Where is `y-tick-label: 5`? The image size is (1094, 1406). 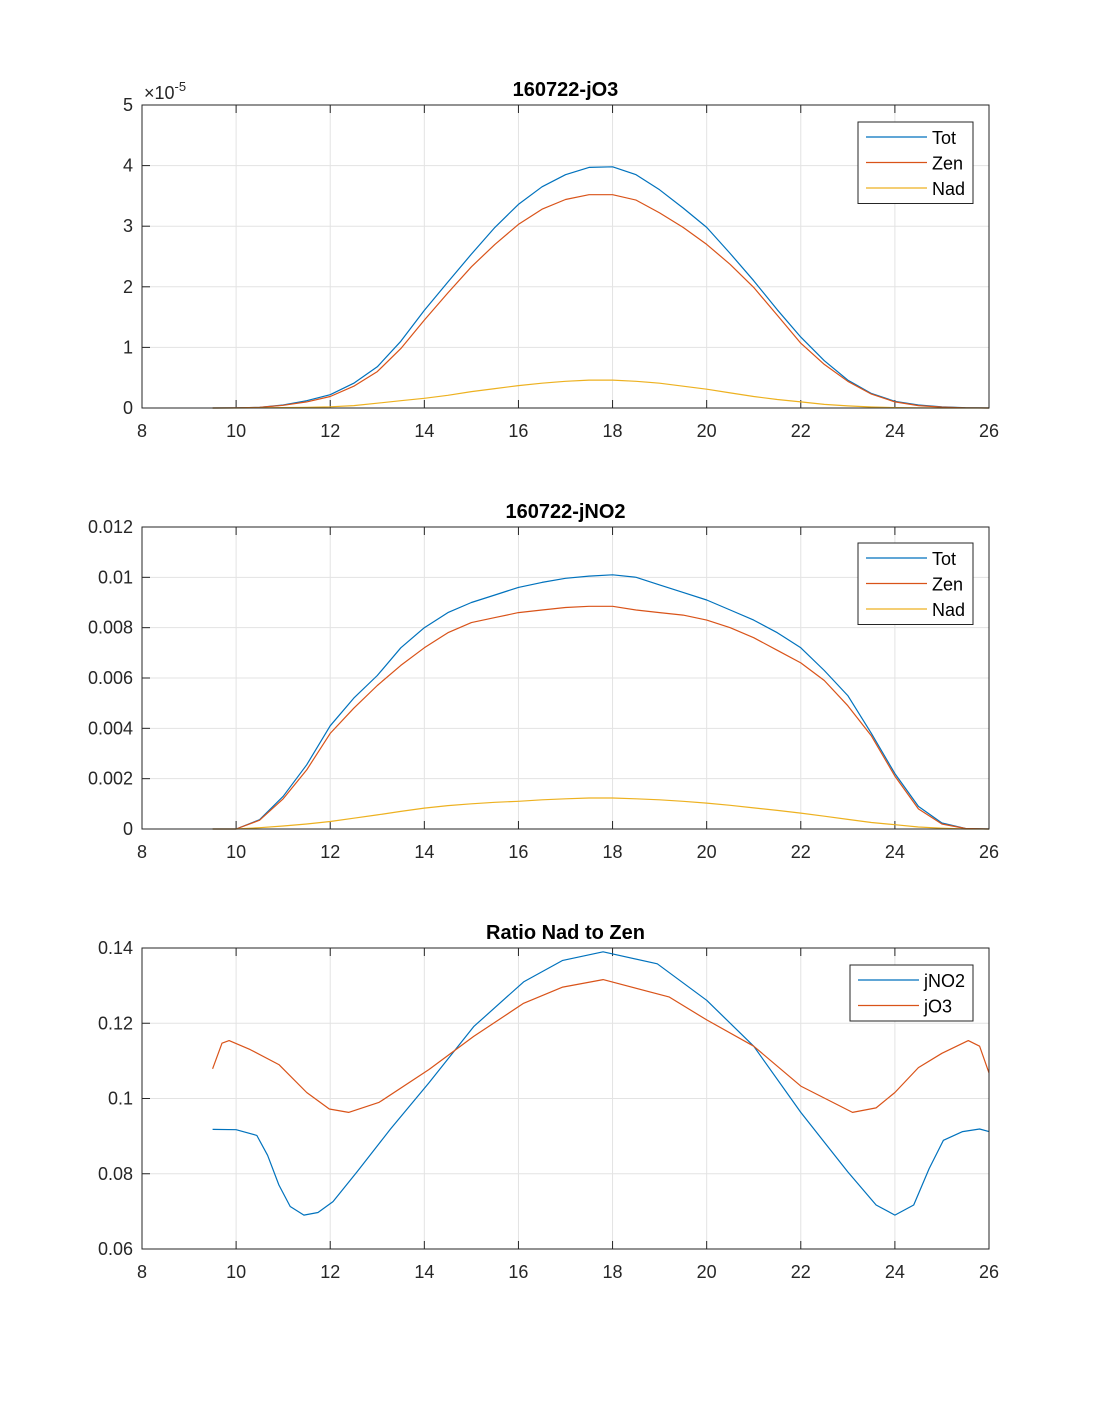 y-tick-label: 5 is located at coordinates (128, 105).